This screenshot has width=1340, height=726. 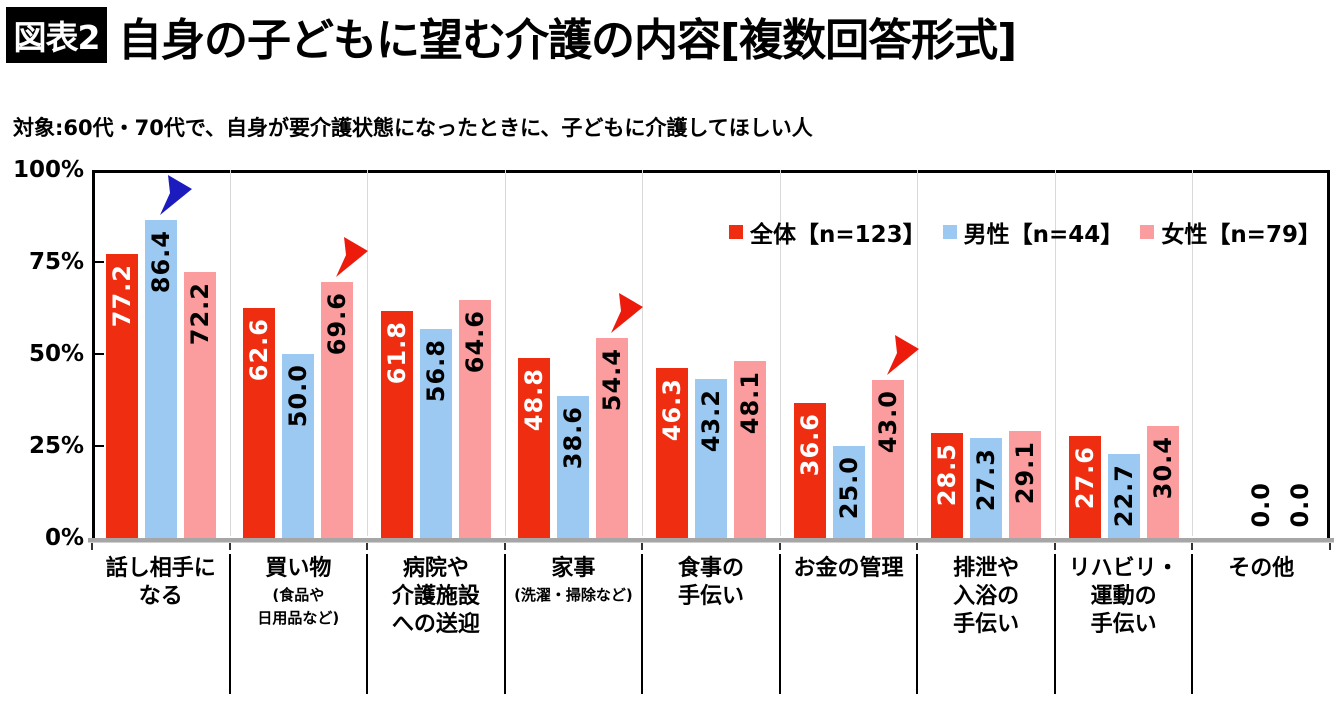 What do you see at coordinates (711, 583) in the screenshot?
I see `category-label-main: 食事の 手伝い` at bounding box center [711, 583].